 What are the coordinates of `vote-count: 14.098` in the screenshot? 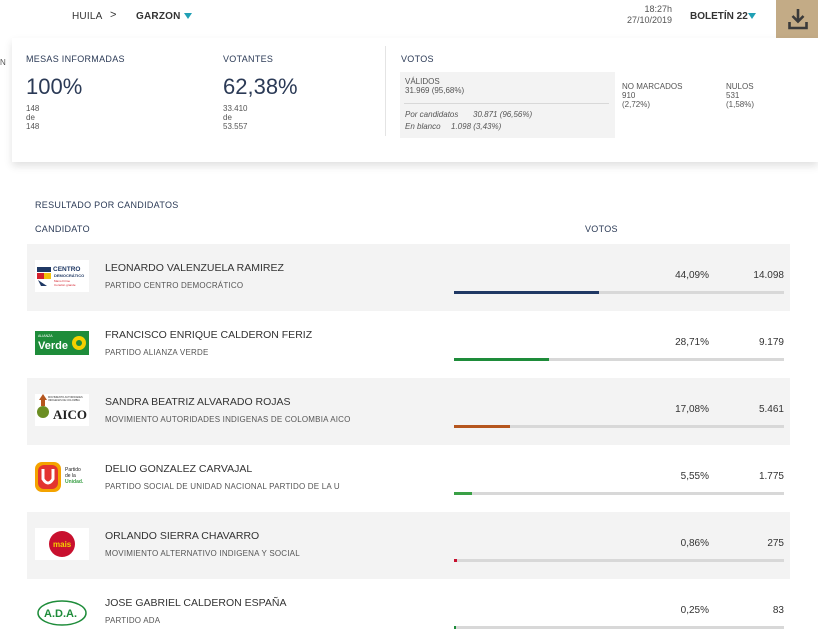 It's located at (768, 275).